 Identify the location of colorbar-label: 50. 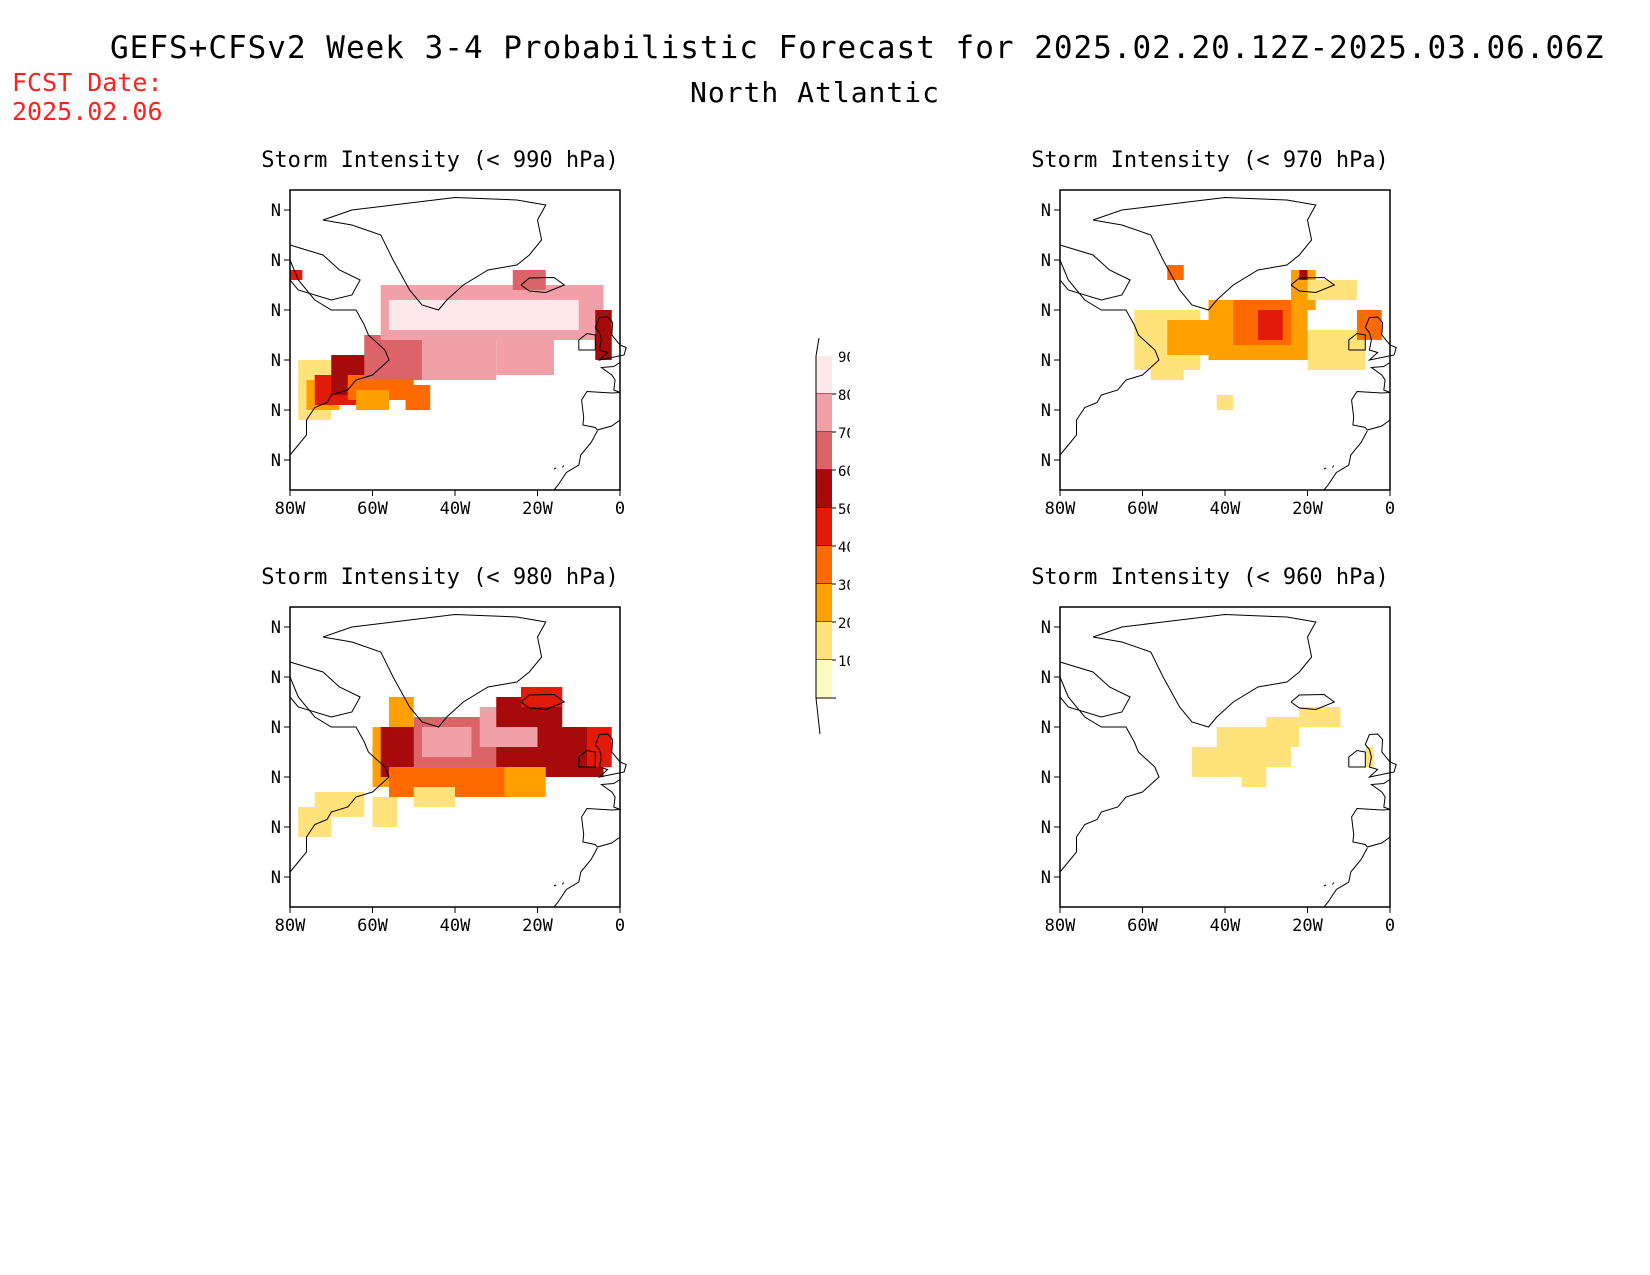
(844, 510).